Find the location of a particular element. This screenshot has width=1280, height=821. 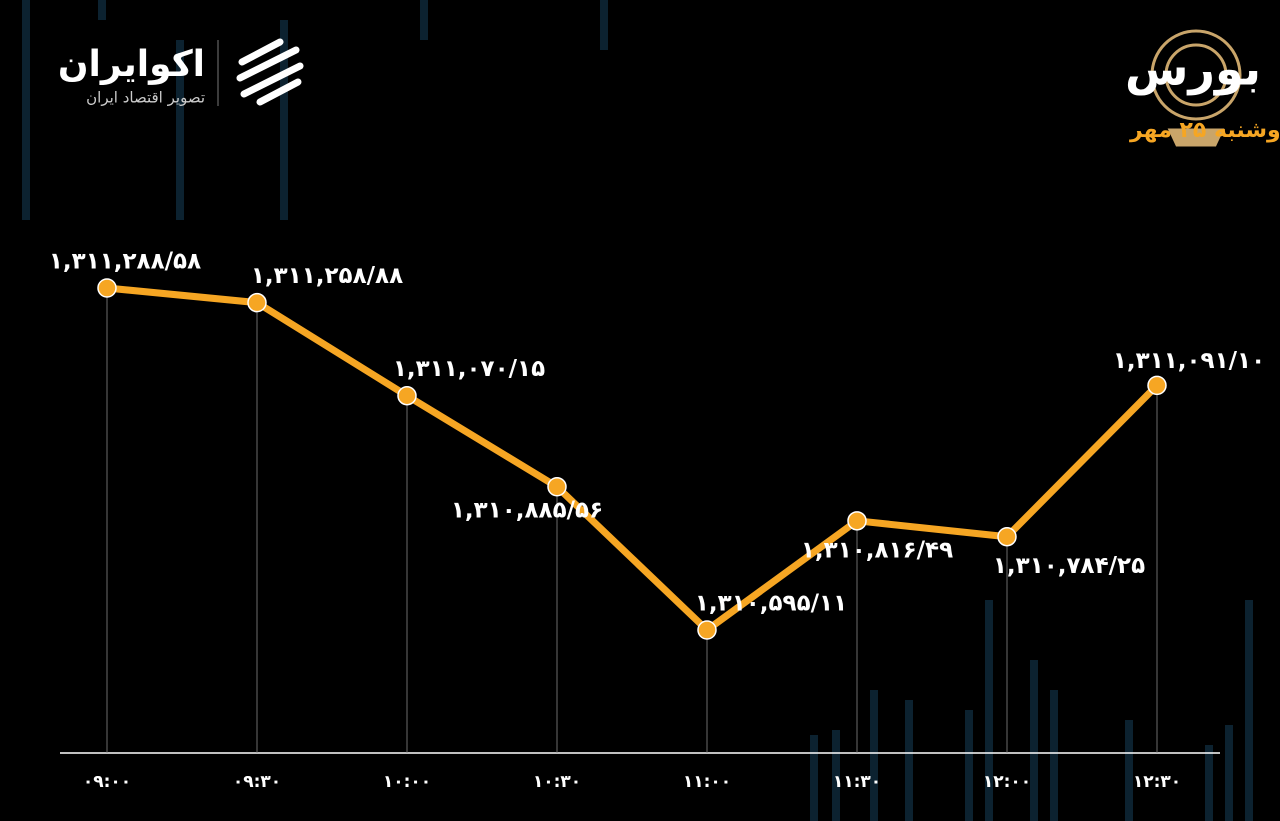

chart-title: روند شاخص کل بورس is located at coordinates (1202, 69).